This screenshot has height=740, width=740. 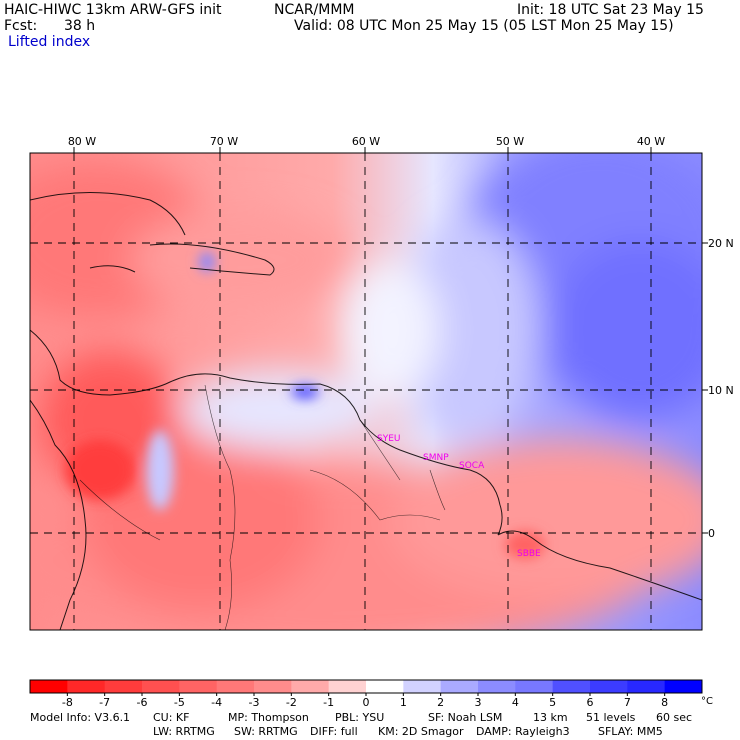 What do you see at coordinates (436, 458) in the screenshot?
I see `station-label: SMNP` at bounding box center [436, 458].